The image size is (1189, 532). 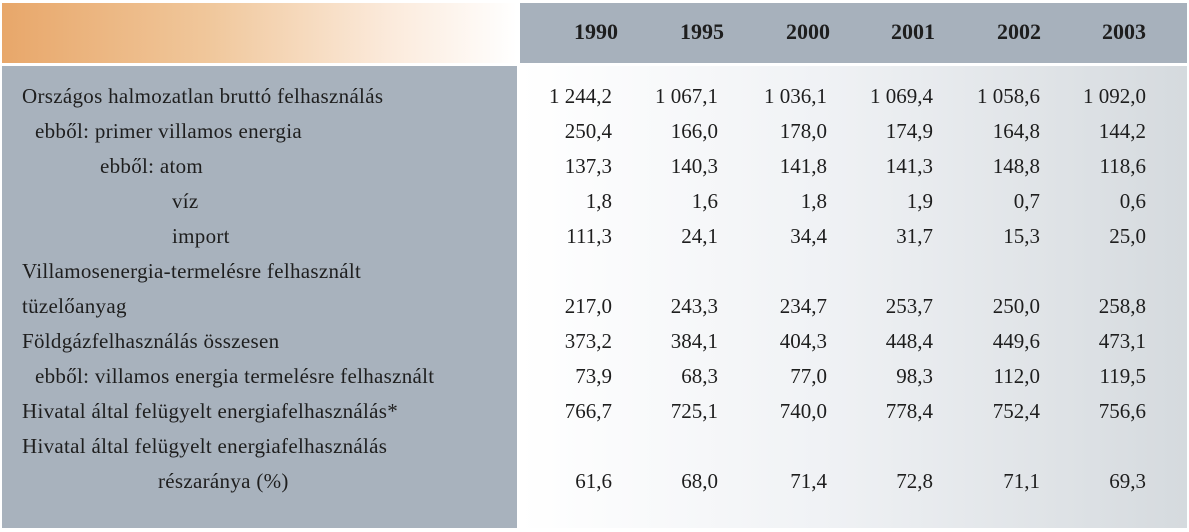 I want to click on value-cell-2003: 69,3, so click(x=1127, y=481).